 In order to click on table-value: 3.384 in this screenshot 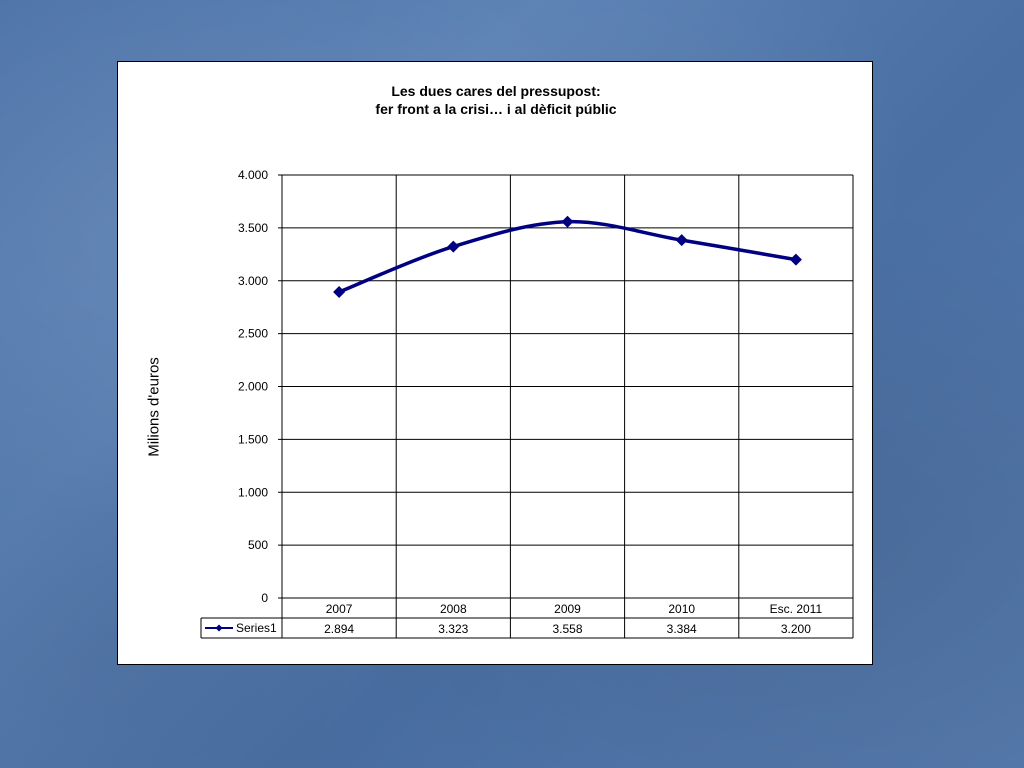, I will do `click(682, 629)`.